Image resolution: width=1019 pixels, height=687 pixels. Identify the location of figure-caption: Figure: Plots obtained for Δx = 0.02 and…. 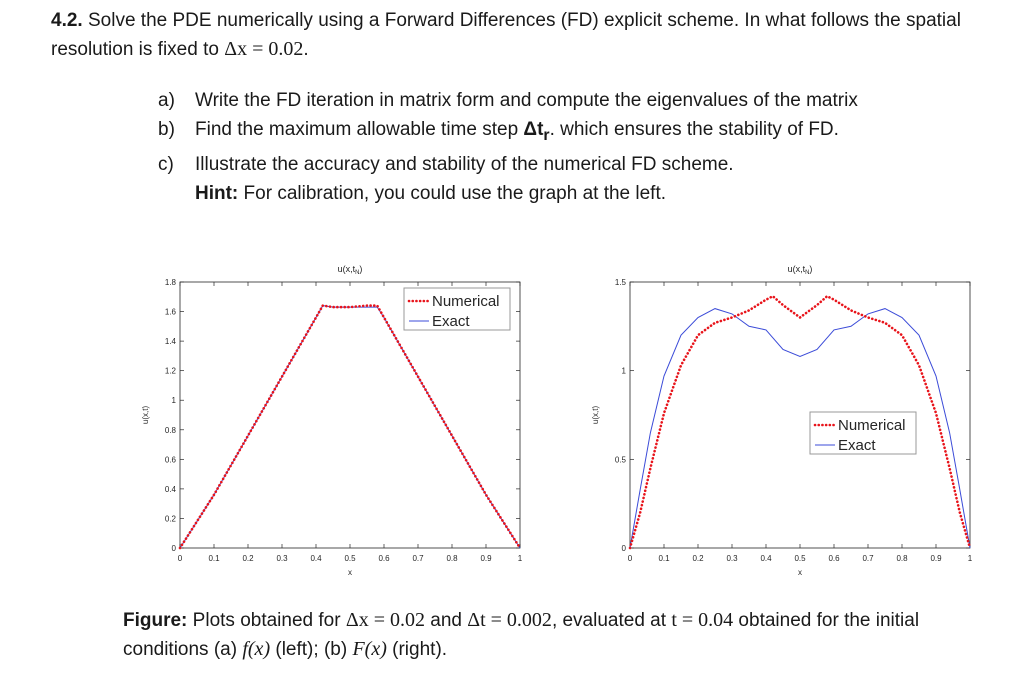
(553, 635).